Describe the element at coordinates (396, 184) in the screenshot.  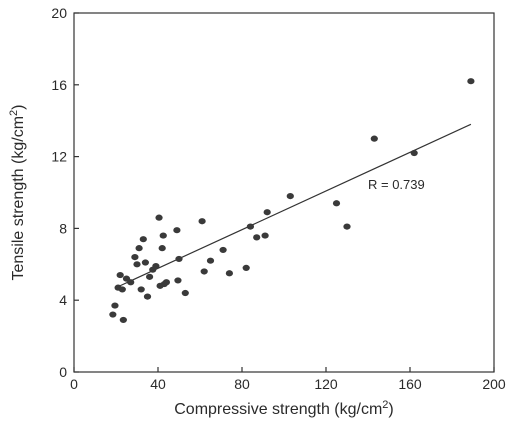
I see `correlation-annotation: R = 0.739` at that location.